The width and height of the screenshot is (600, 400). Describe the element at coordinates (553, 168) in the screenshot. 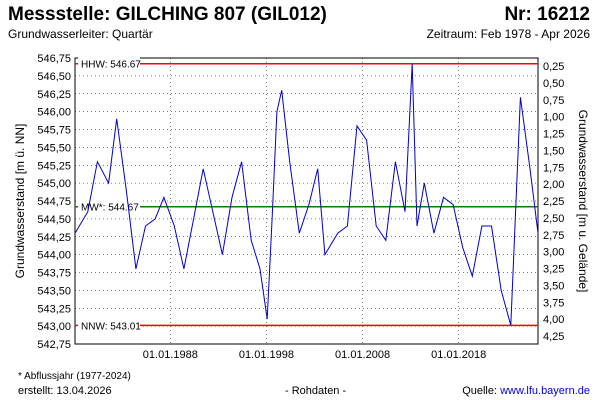

I see `y2-tick-label: 1,75` at that location.